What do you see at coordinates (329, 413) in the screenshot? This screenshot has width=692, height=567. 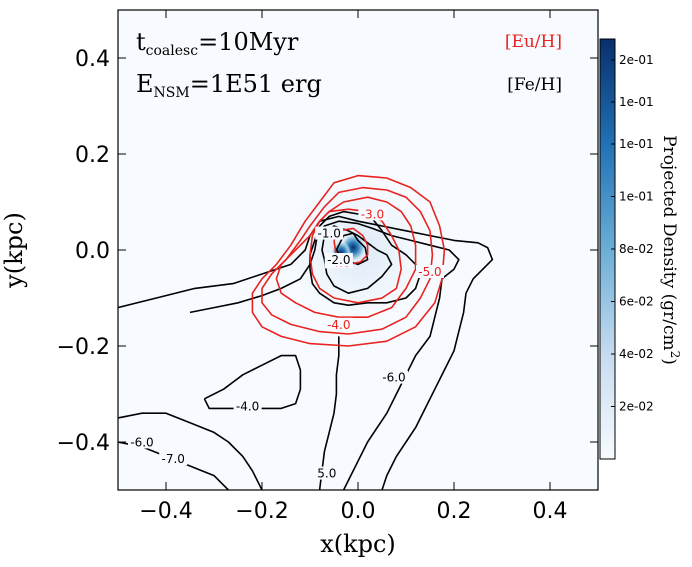 I see `fe-contour-level--5.0` at bounding box center [329, 413].